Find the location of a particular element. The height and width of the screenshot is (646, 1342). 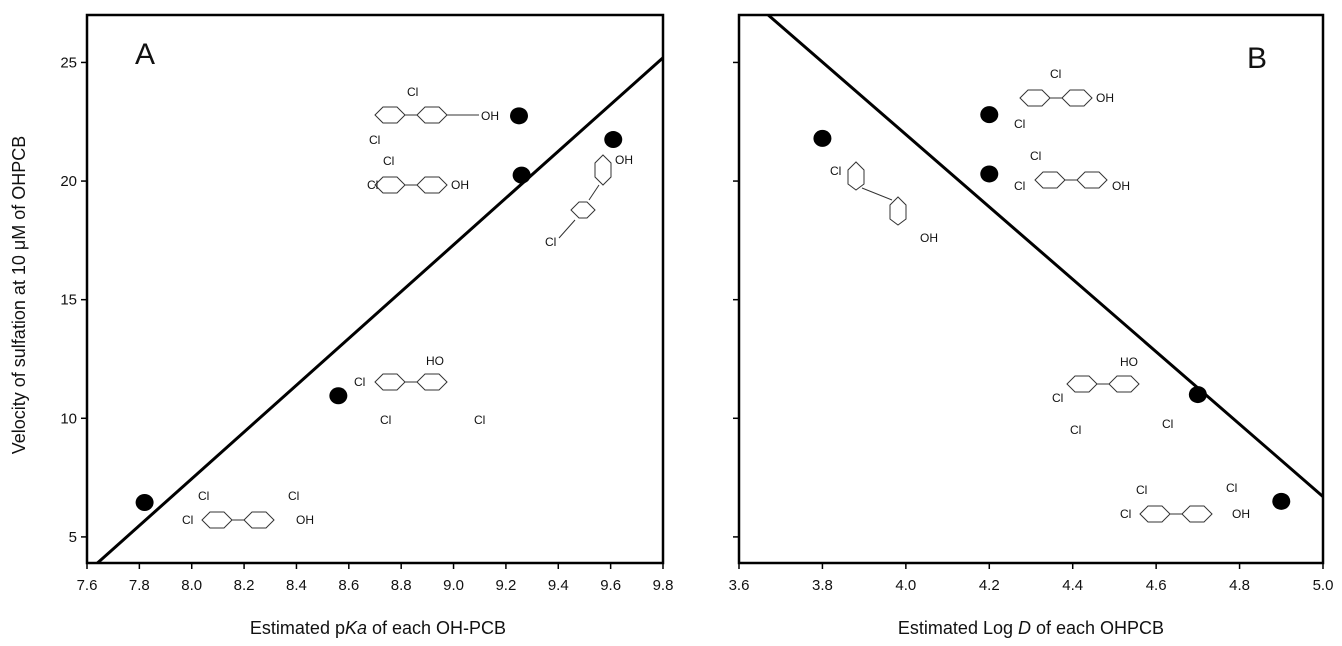

panel-a-structure-3-4-dichloro-biphenylol: Cl Cl OH is located at coordinates (418, 173).